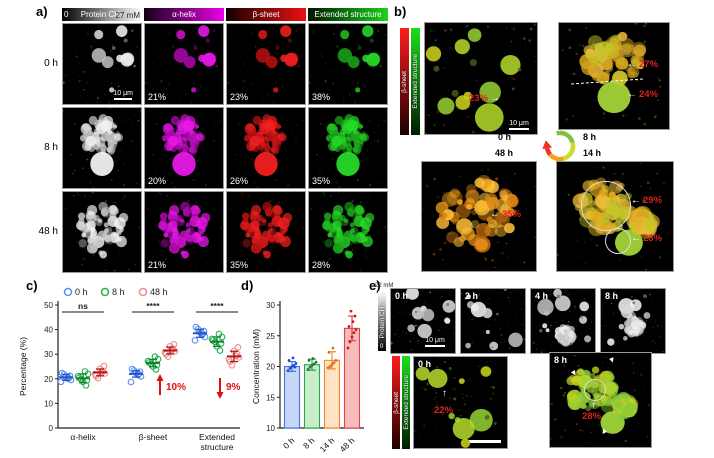 This screenshot has height=458, width=714. What do you see at coordinates (127, 15) in the screenshot?
I see `colorbar-max-label: 27 mM` at bounding box center [127, 15].